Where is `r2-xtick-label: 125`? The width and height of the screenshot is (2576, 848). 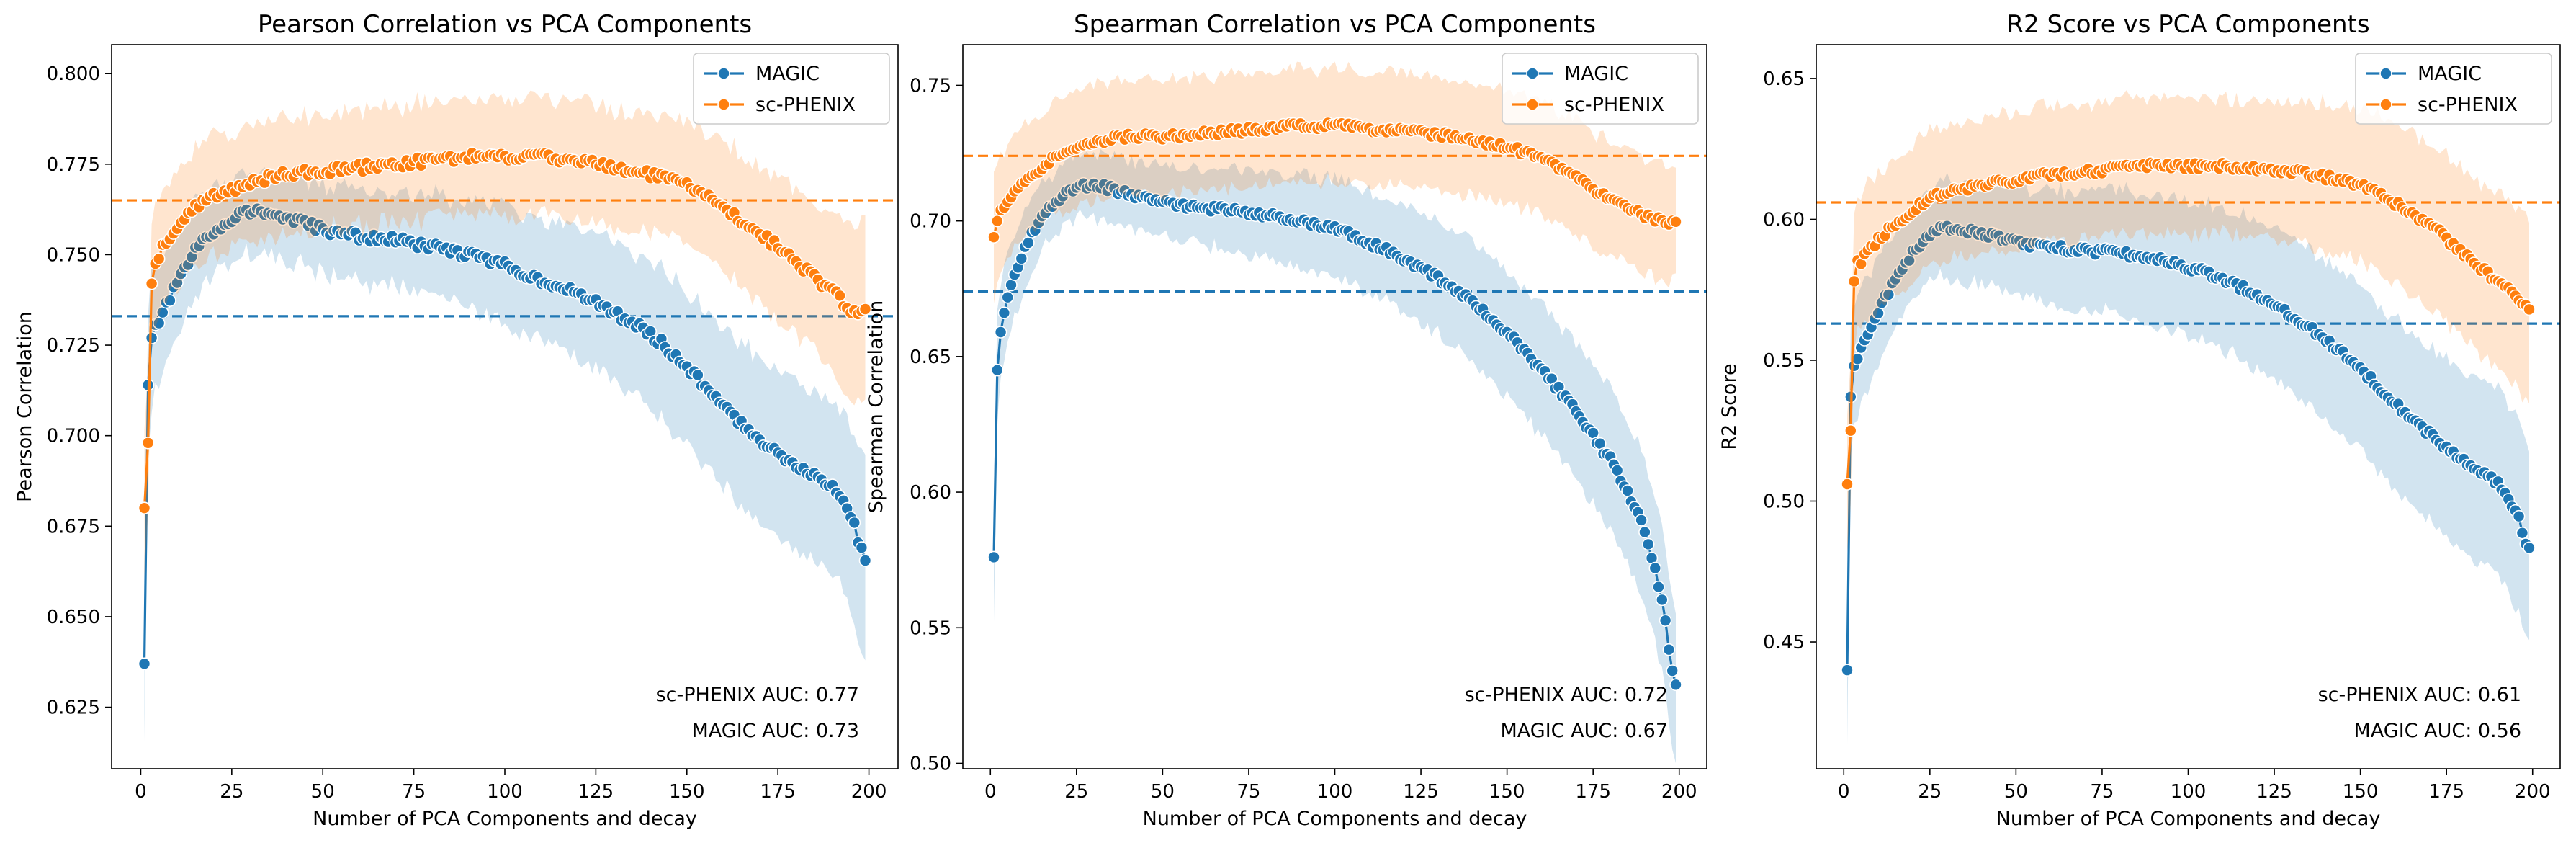
r2-xtick-label: 125 is located at coordinates (2274, 792).